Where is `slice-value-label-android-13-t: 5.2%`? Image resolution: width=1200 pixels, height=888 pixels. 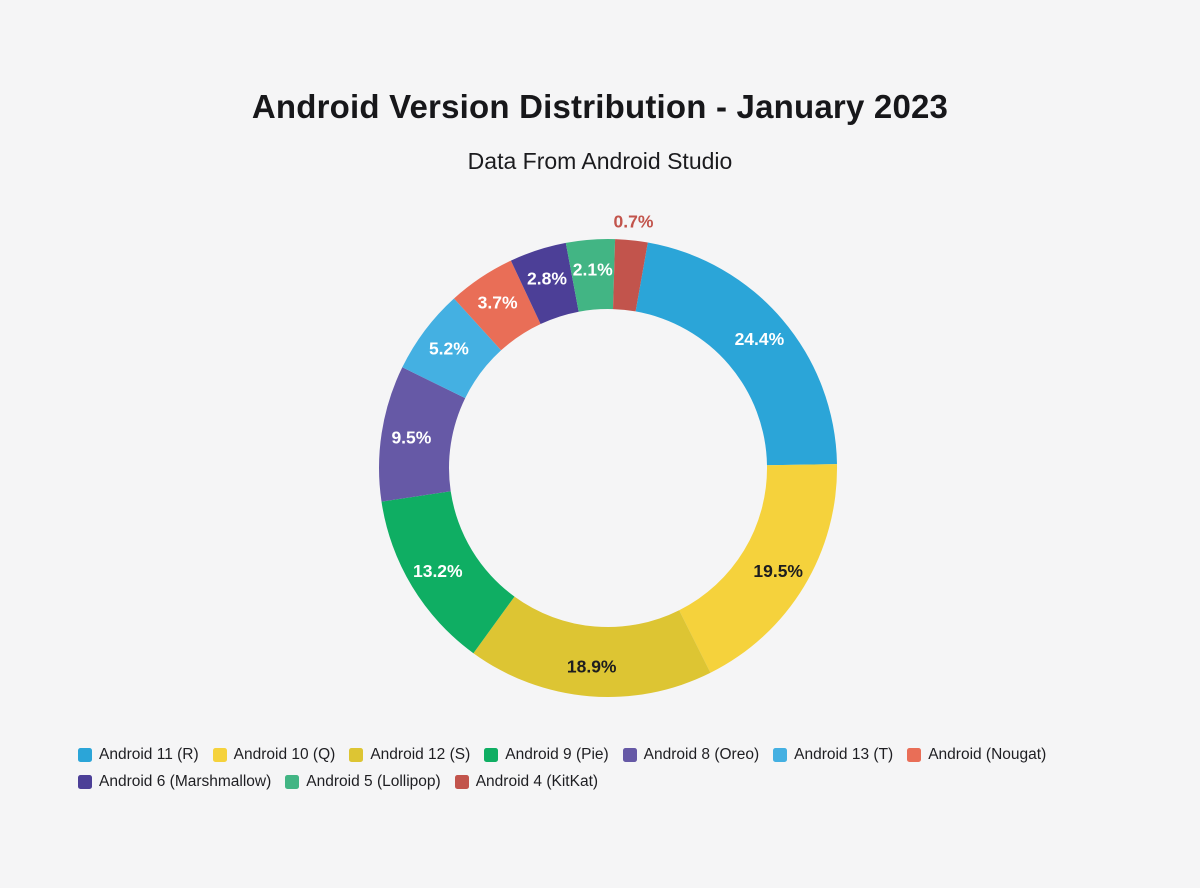 slice-value-label-android-13-t: 5.2% is located at coordinates (449, 349).